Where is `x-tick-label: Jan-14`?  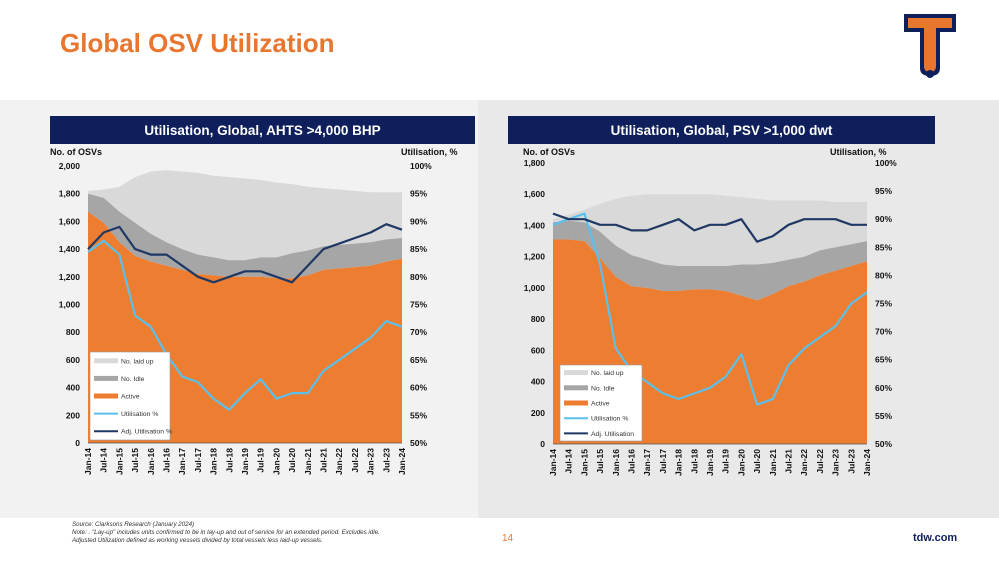
x-tick-label: Jan-14 is located at coordinates (553, 462).